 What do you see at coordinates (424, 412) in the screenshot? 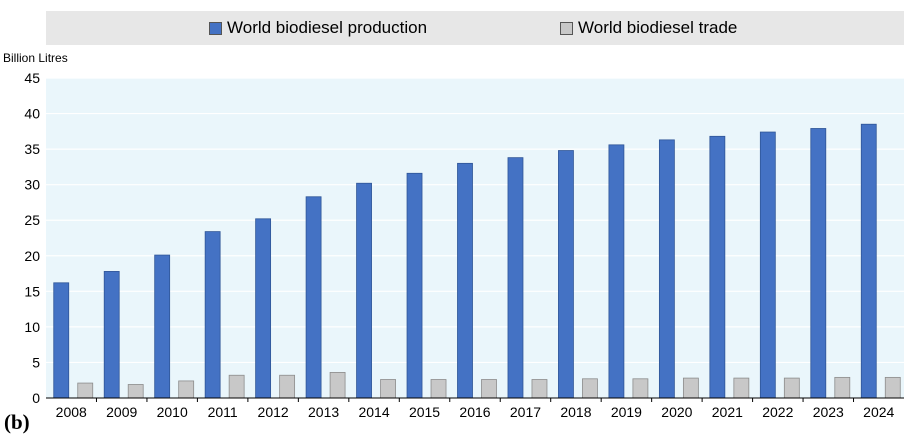
I see `x-tick-label: 2015` at bounding box center [424, 412].